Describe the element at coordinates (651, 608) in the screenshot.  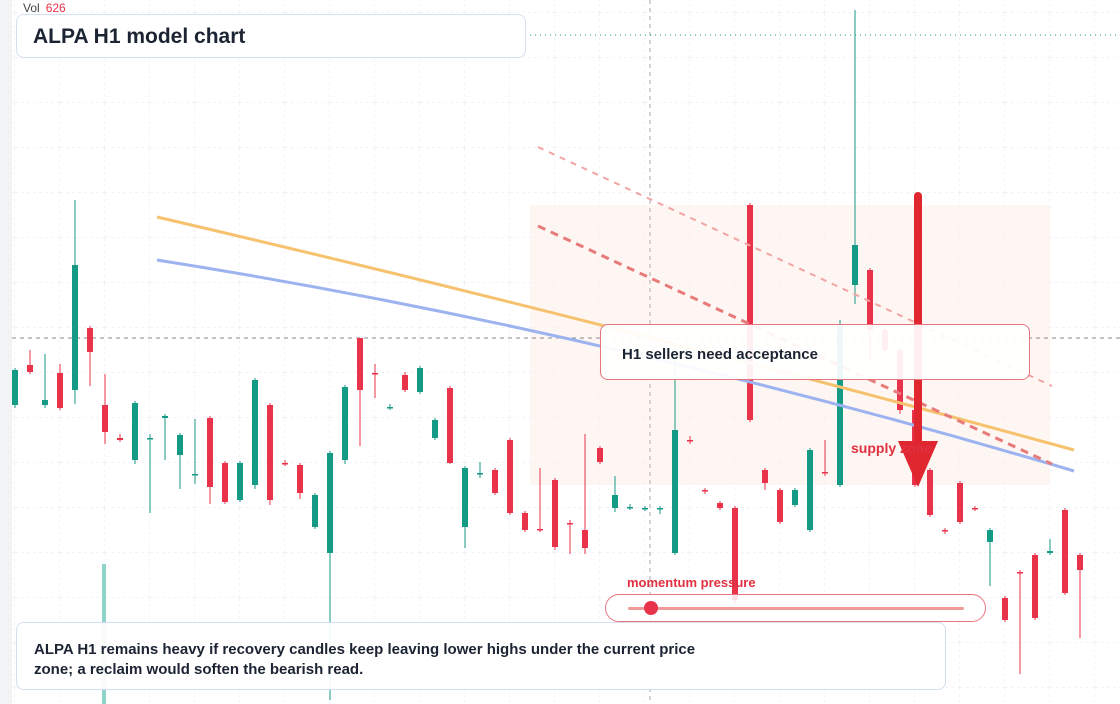
I see `slider-knob` at that location.